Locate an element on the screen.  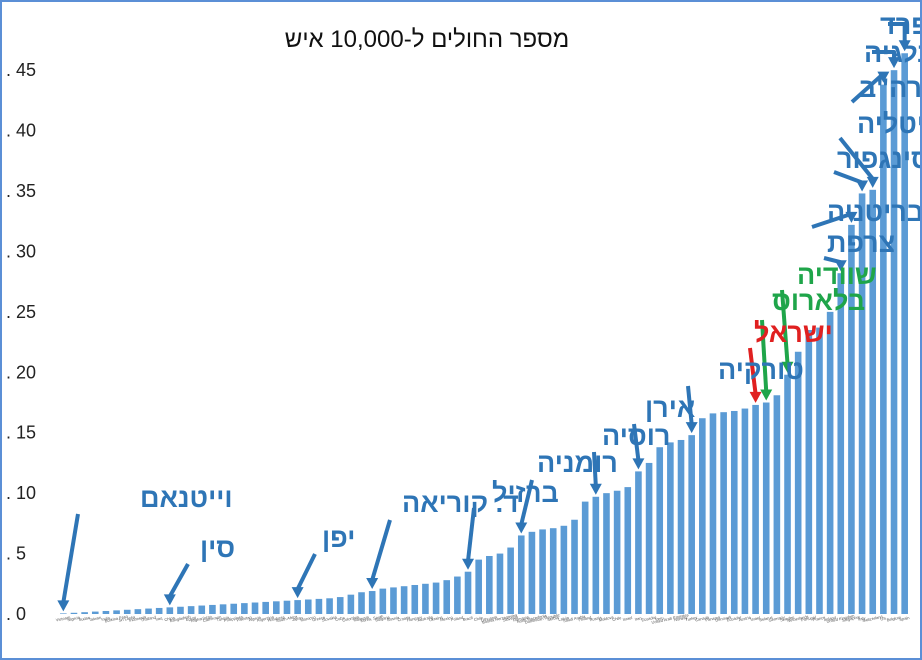
category-label: China is located at coordinates (170, 618).